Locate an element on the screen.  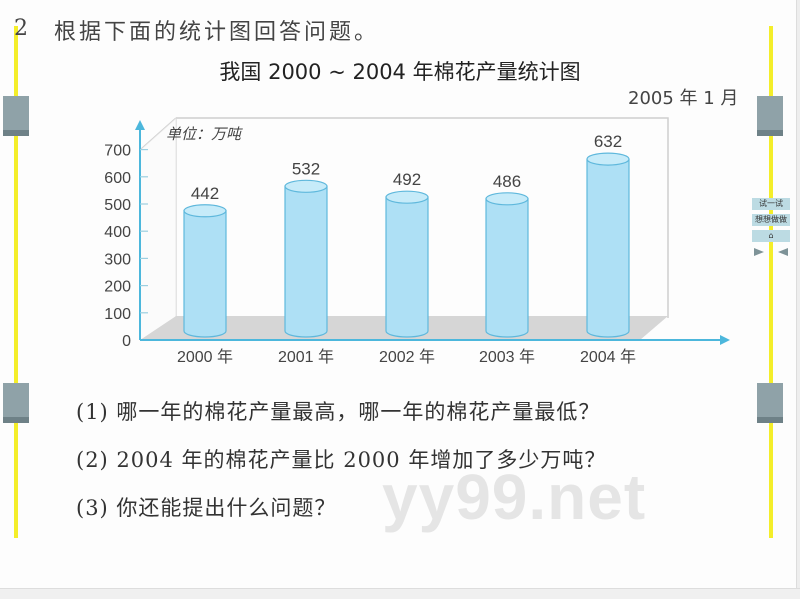
think-and-do-button: 想想做做 is located at coordinates (771, 220).